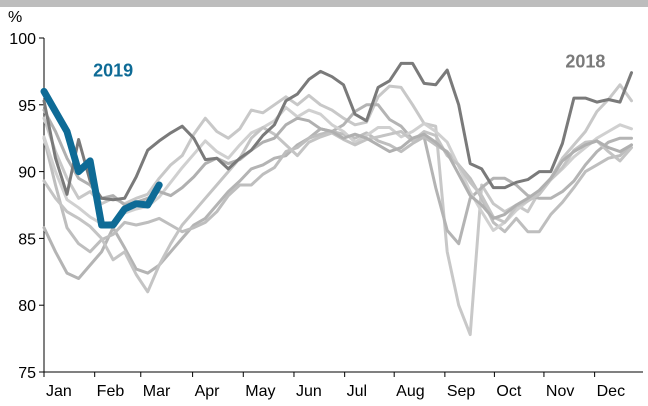  I want to click on x-tick-label: Mar, so click(157, 391).